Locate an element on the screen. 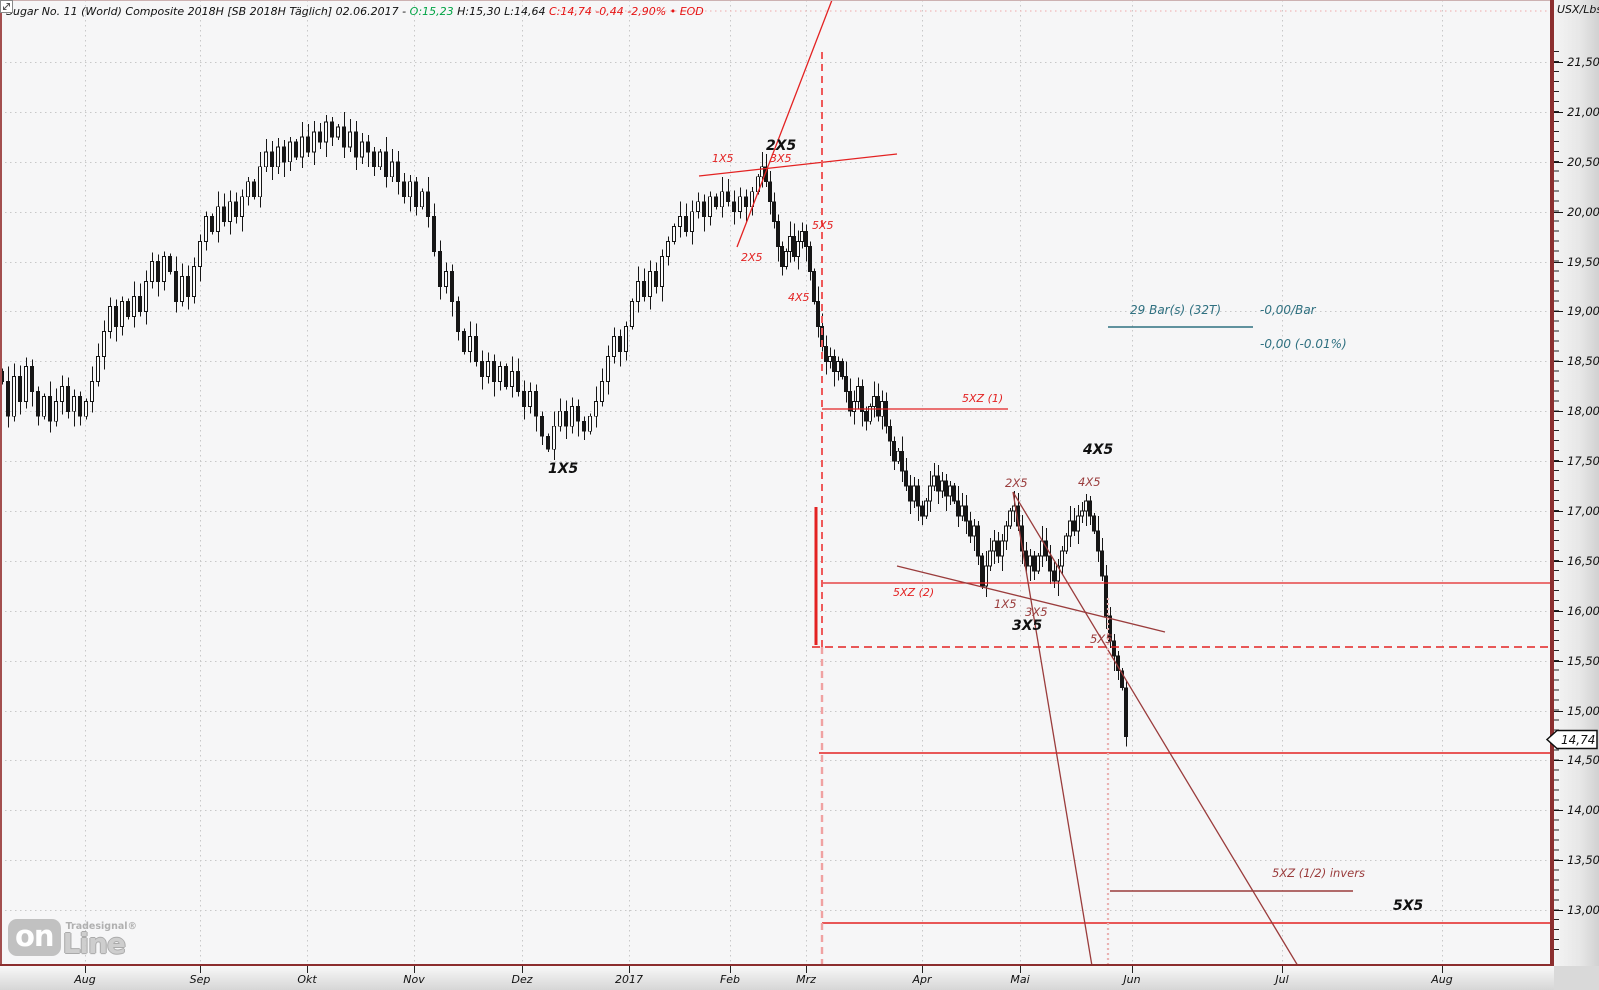  time-axis-label: Mai is located at coordinates (1020, 979).